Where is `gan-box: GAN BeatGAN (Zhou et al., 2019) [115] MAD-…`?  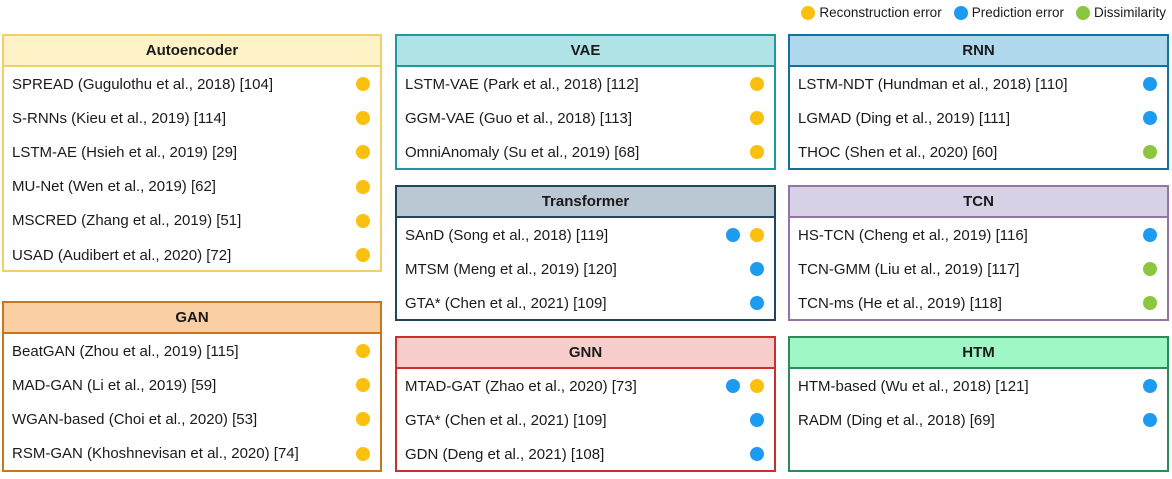 gan-box: GAN BeatGAN (Zhou et al., 2019) [115] MAD-… is located at coordinates (192, 386).